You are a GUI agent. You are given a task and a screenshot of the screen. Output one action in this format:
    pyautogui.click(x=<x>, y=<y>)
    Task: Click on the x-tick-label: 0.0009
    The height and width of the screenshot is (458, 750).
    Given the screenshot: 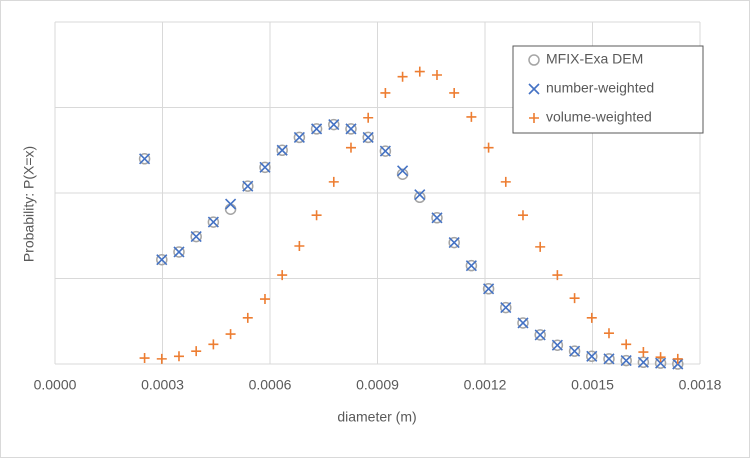 What is the action you would take?
    pyautogui.click(x=377, y=385)
    